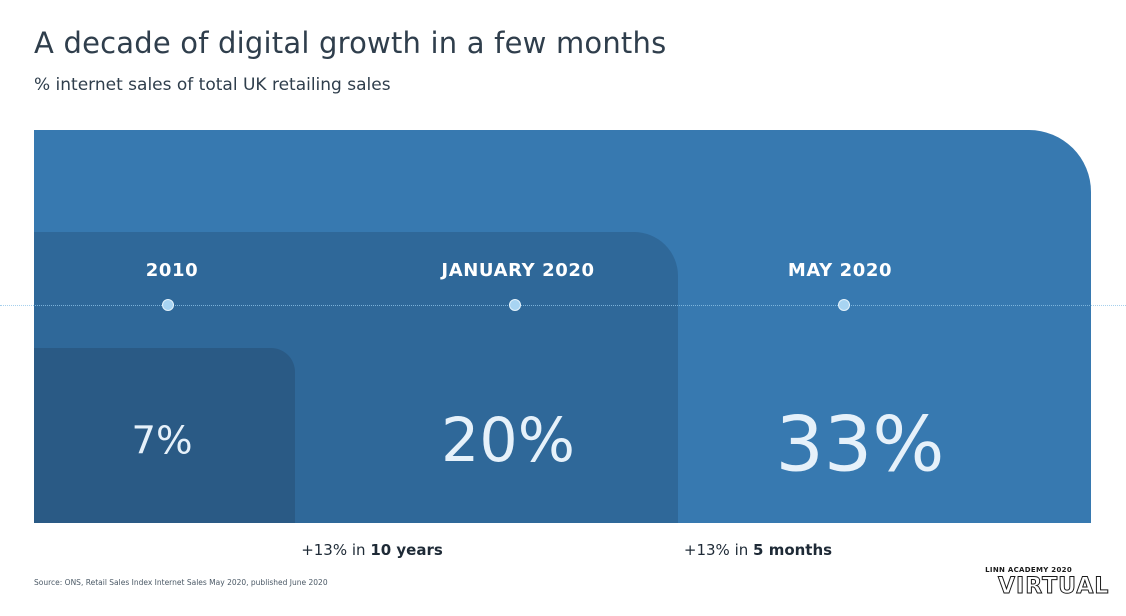 This screenshot has width=1126, height=616. Describe the element at coordinates (844, 305) in the screenshot. I see `timeline-marker-may-2020` at that location.